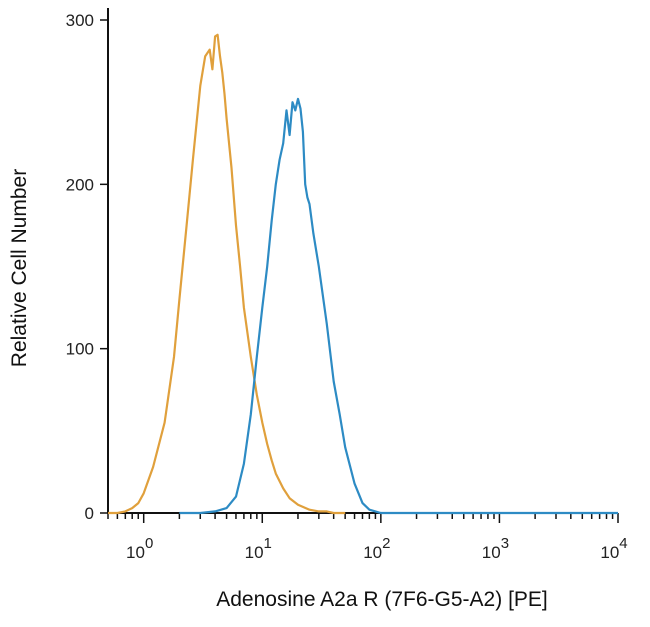  I want to click on x-tick-label: 10⁰, so click(139, 548).